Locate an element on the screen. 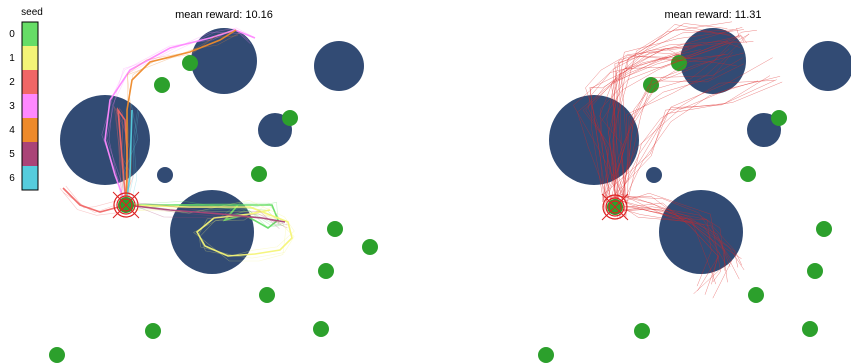  legend-label-5: 5 is located at coordinates (12, 154).